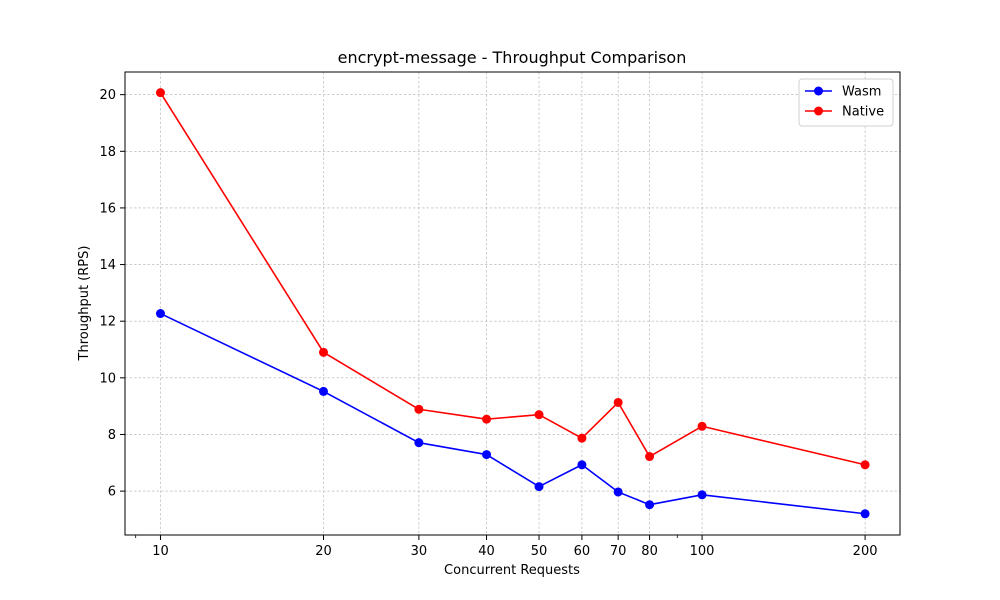  Describe the element at coordinates (861, 92) in the screenshot. I see `legend-label: Wasm` at that location.